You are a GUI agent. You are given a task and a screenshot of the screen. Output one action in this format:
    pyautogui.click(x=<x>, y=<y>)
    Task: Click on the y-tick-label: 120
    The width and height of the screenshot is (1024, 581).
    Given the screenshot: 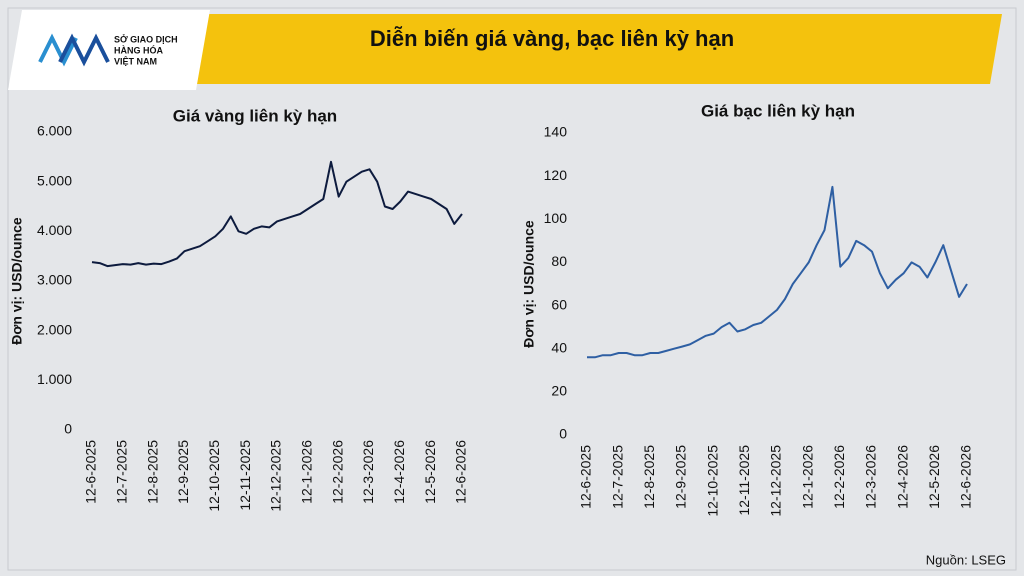 What is the action you would take?
    pyautogui.click(x=556, y=175)
    